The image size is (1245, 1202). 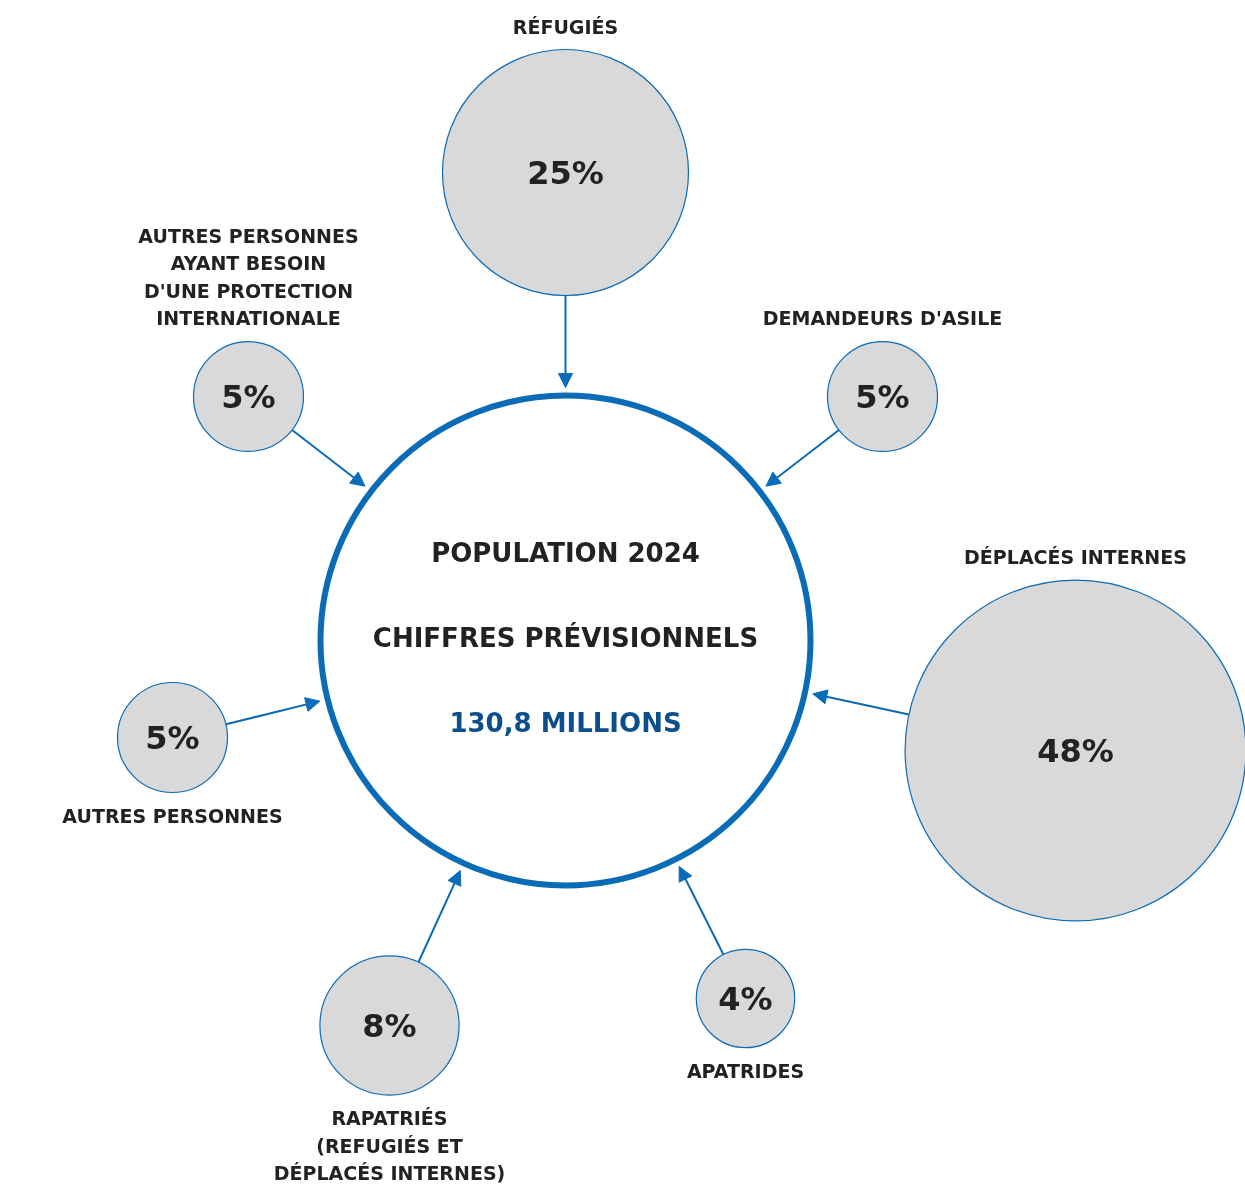 What do you see at coordinates (565, 552) in the screenshot?
I see `text: POPULATION 2024` at bounding box center [565, 552].